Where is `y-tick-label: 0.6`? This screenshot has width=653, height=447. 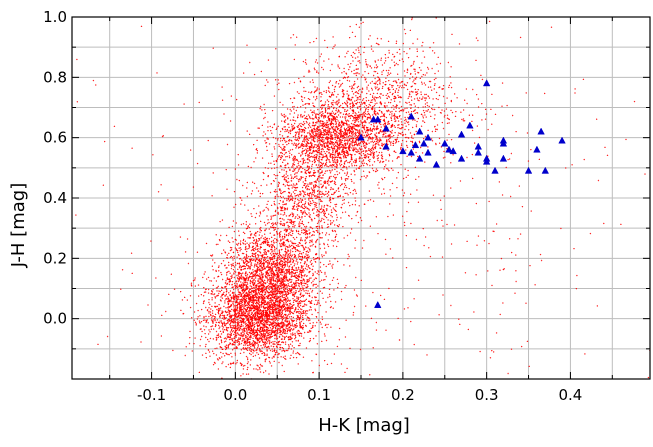 y-tick-label: 0.6 is located at coordinates (55, 138).